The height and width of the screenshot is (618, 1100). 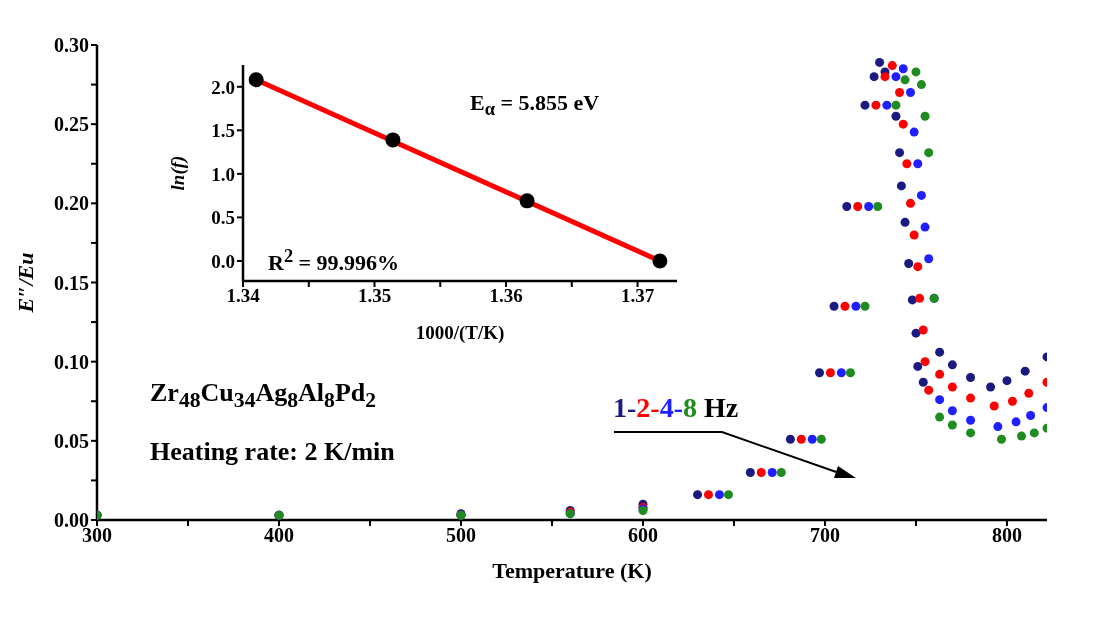 I want to click on text: Zr$_{48}$Cu$_{34}$Ag$_{8}$Al$_{8}$Pd$_{2}$, so click(x=263, y=395).